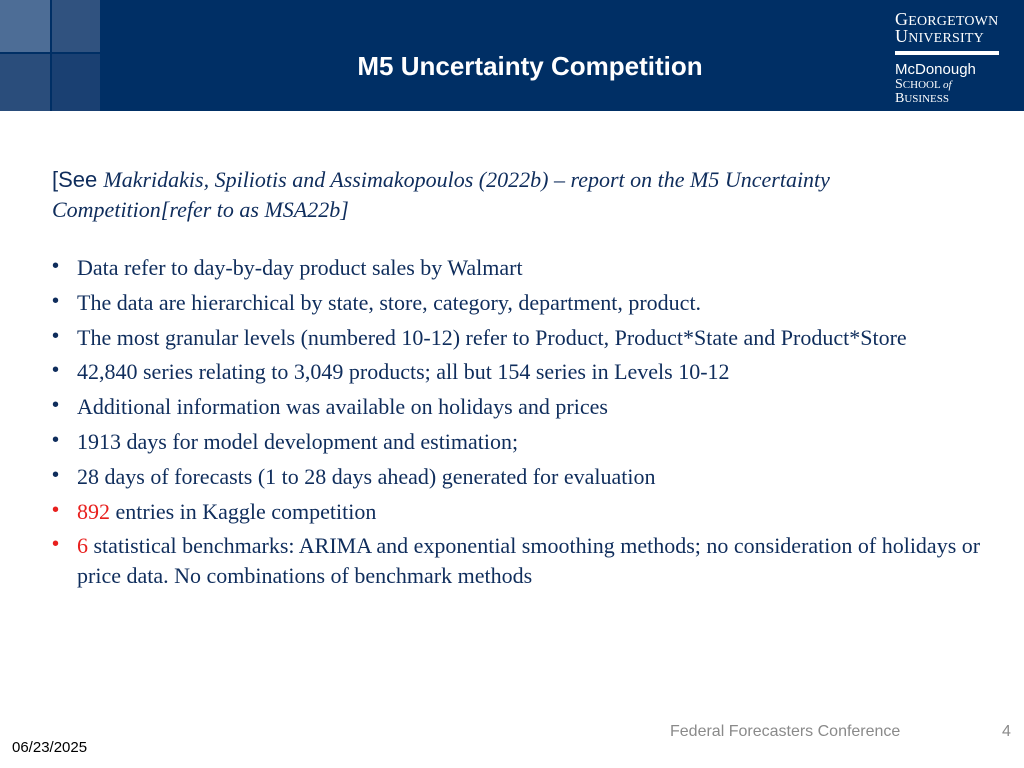 This screenshot has height=768, width=1024. What do you see at coordinates (947, 19) in the screenshot?
I see `logo-georgetown: GEORGETOWN` at bounding box center [947, 19].